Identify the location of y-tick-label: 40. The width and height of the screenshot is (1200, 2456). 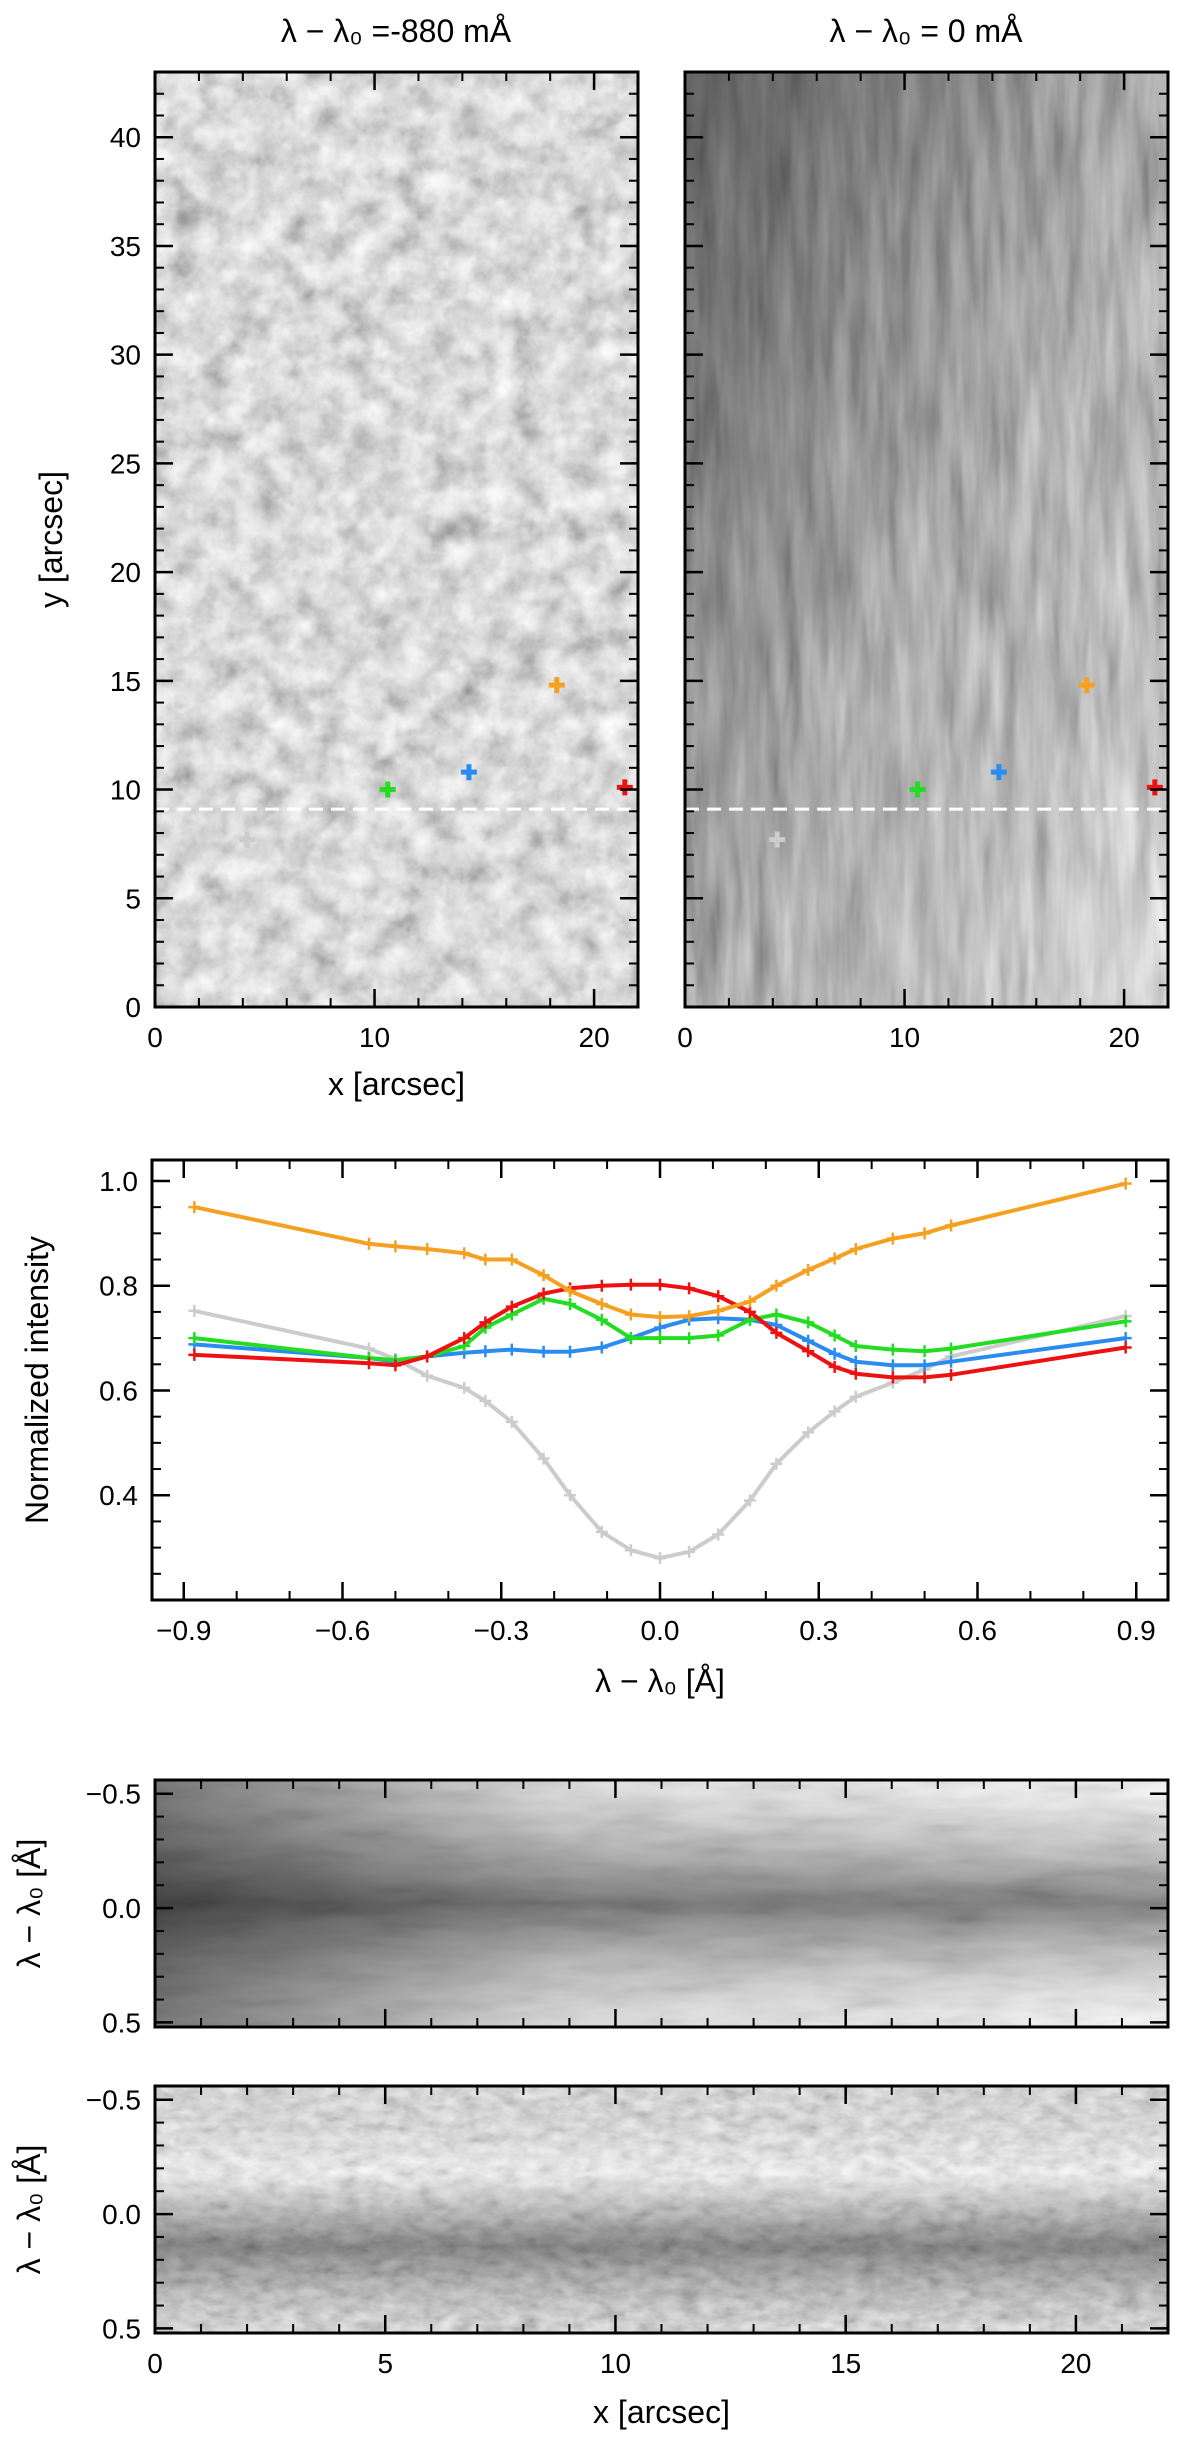
(125, 137).